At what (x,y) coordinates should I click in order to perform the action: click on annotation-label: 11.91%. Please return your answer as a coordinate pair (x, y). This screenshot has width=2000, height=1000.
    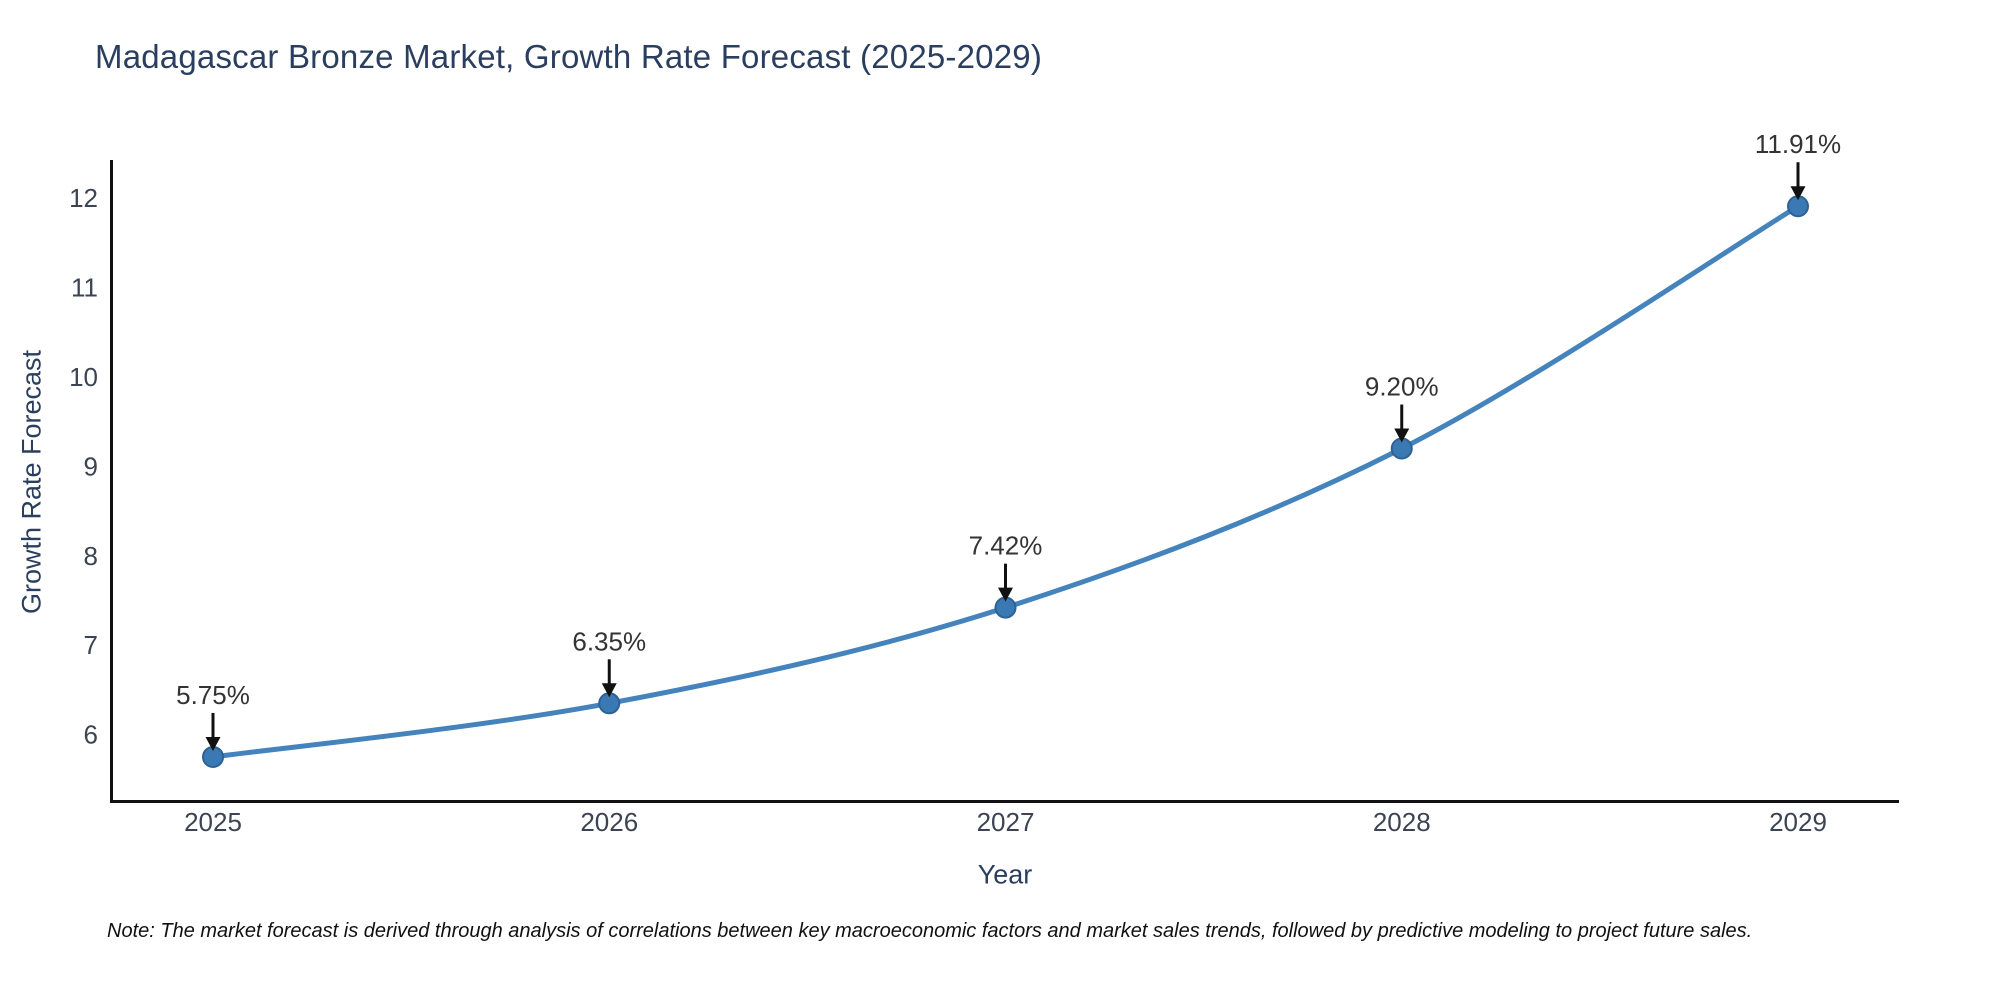
    Looking at the image, I should click on (1798, 144).